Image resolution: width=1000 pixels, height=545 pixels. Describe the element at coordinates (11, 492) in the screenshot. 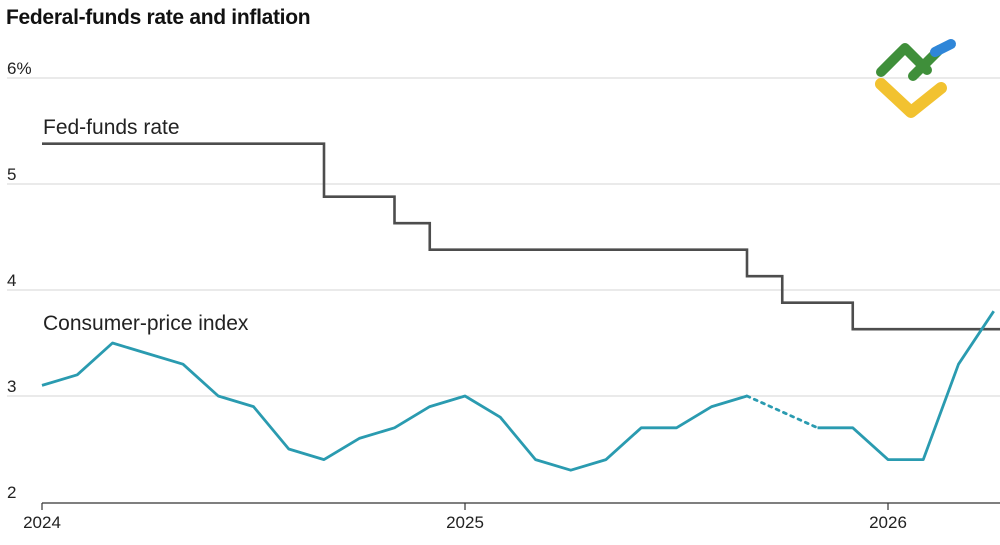

I see `y-tick-label: 2` at that location.